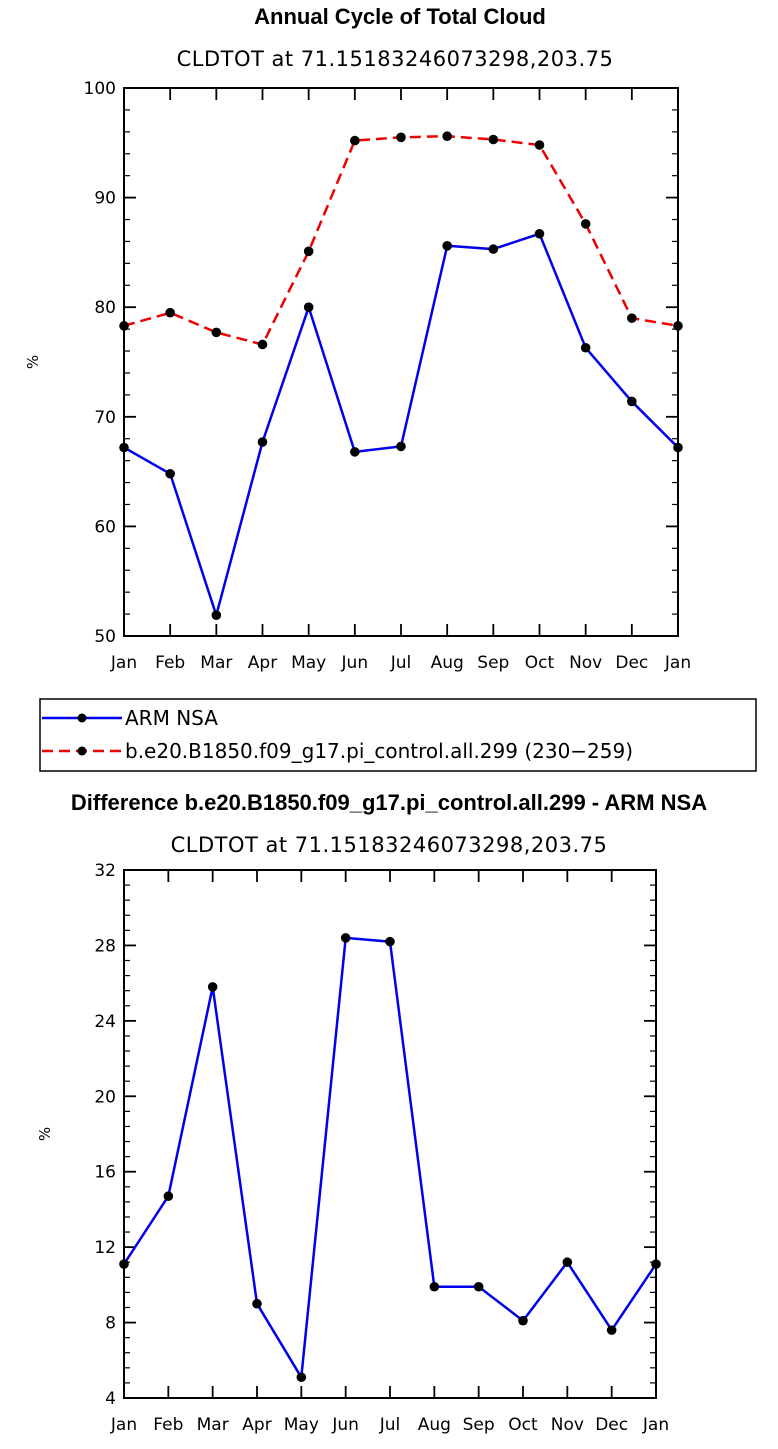 The height and width of the screenshot is (1449, 778). I want to click on chart2-xtick-label: Oct, so click(523, 1425).